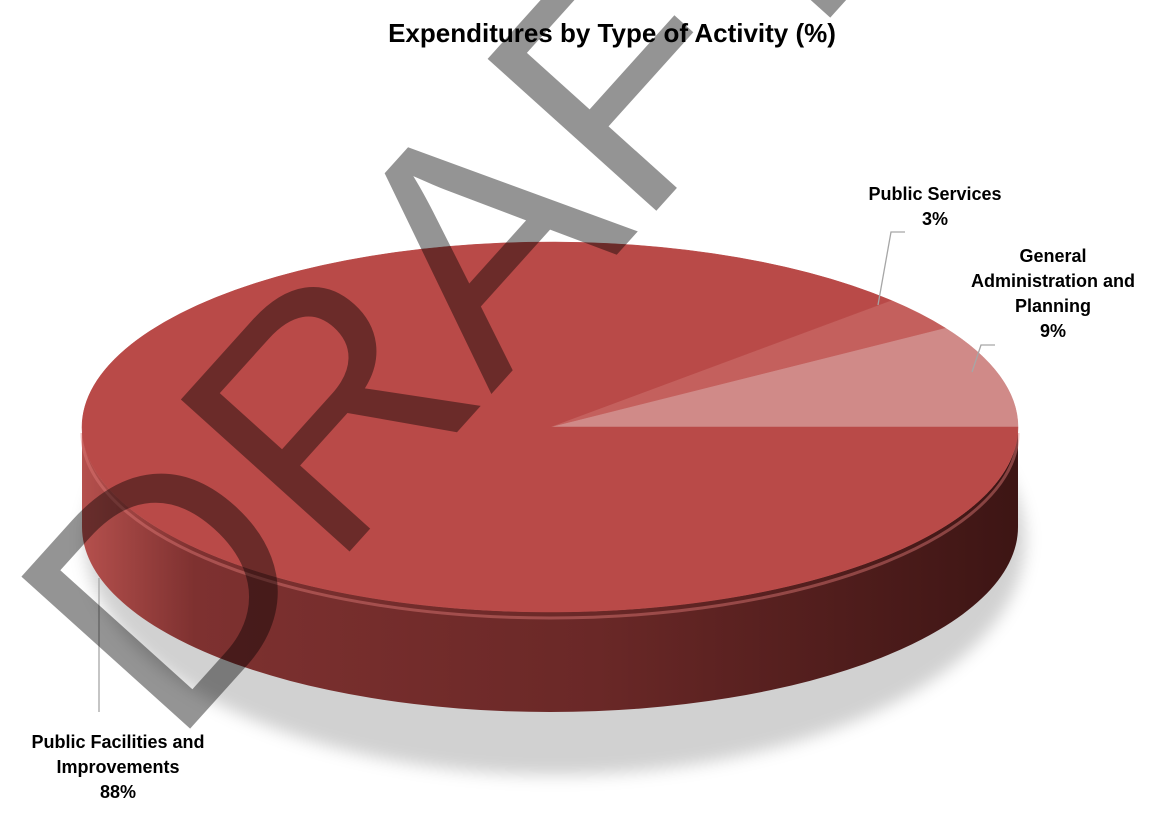 Image resolution: width=1164 pixels, height=819 pixels. Describe the element at coordinates (1052, 256) in the screenshot. I see `data-label-line: General` at that location.